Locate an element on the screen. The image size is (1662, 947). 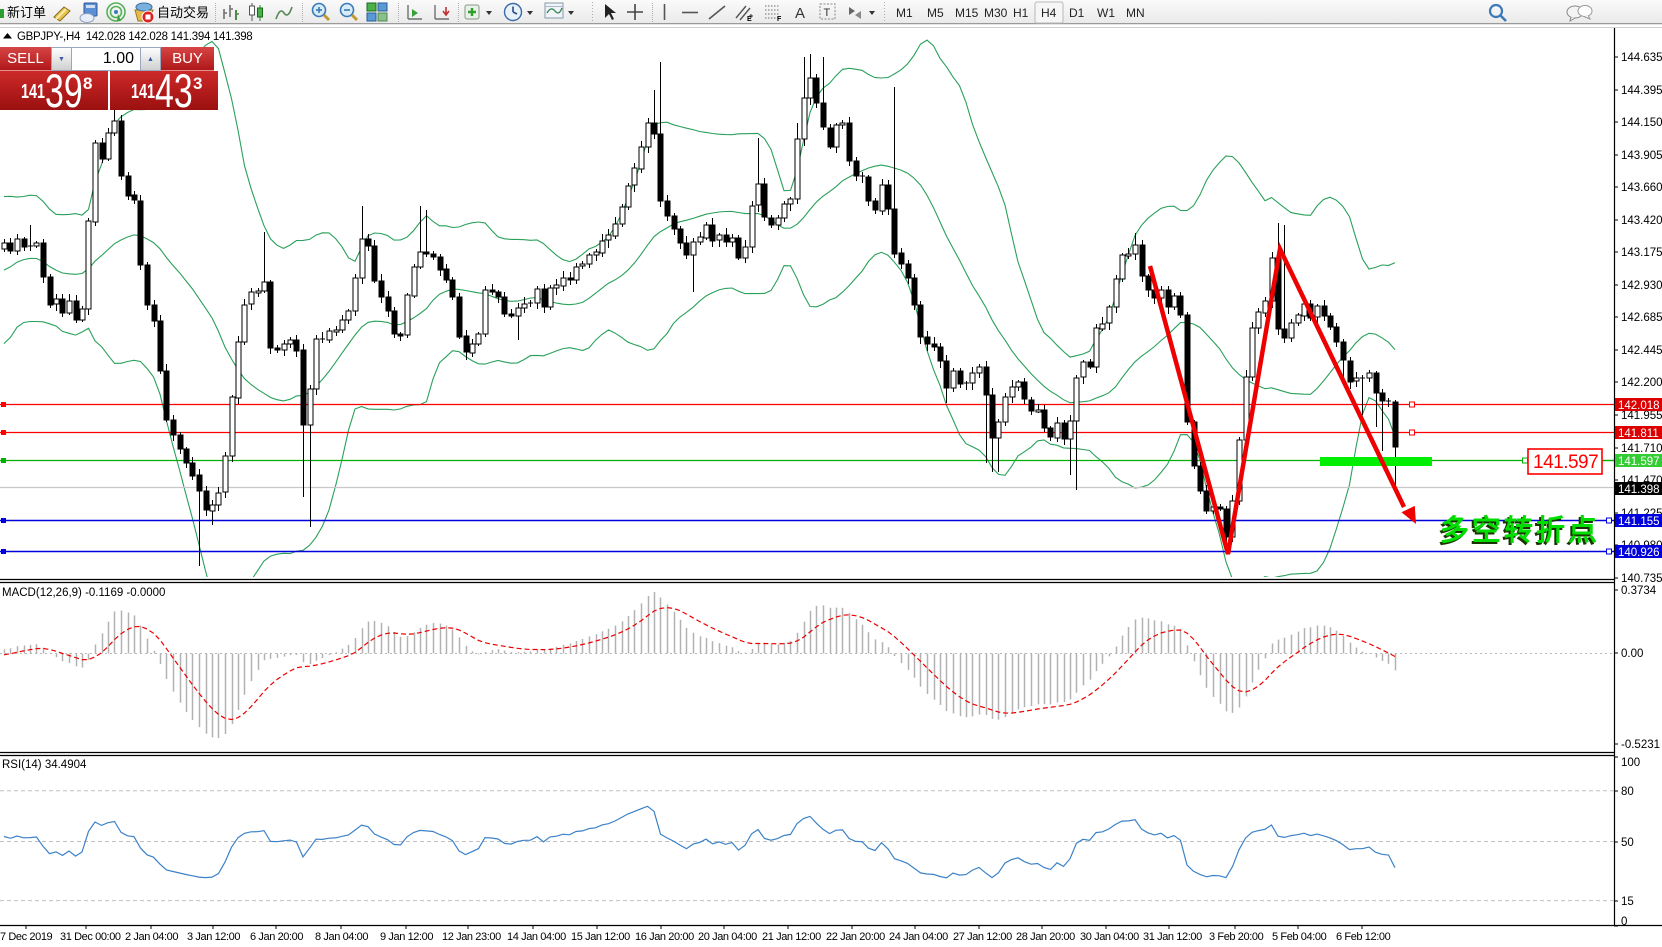
svg-text: 21 Jan 12:00 is located at coordinates (791, 937).